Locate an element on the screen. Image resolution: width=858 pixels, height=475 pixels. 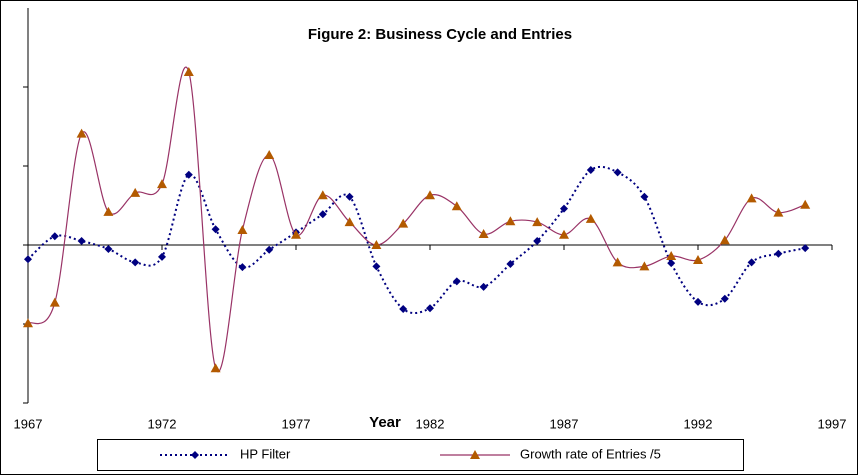
x-tick-label: 1977 is located at coordinates (296, 423).